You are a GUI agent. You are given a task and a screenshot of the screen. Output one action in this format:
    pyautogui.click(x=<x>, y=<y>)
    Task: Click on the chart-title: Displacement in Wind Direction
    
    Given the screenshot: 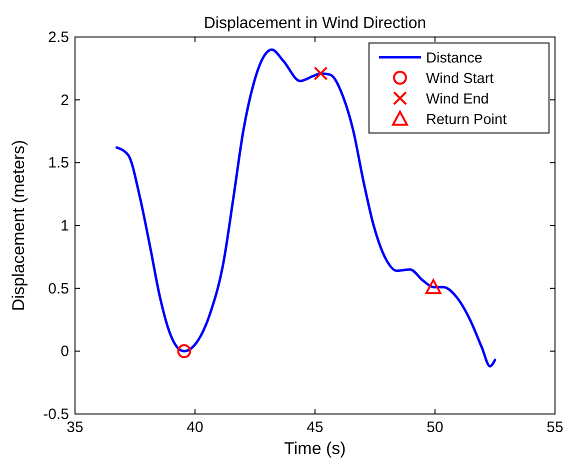 What is the action you would take?
    pyautogui.click(x=315, y=23)
    